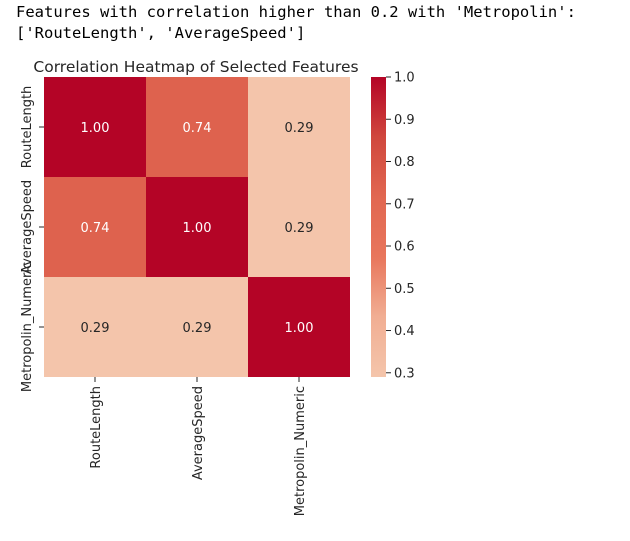 Image resolution: width=630 pixels, height=541 pixels. I want to click on y-tick-label-0: RouteLength, so click(27, 127).